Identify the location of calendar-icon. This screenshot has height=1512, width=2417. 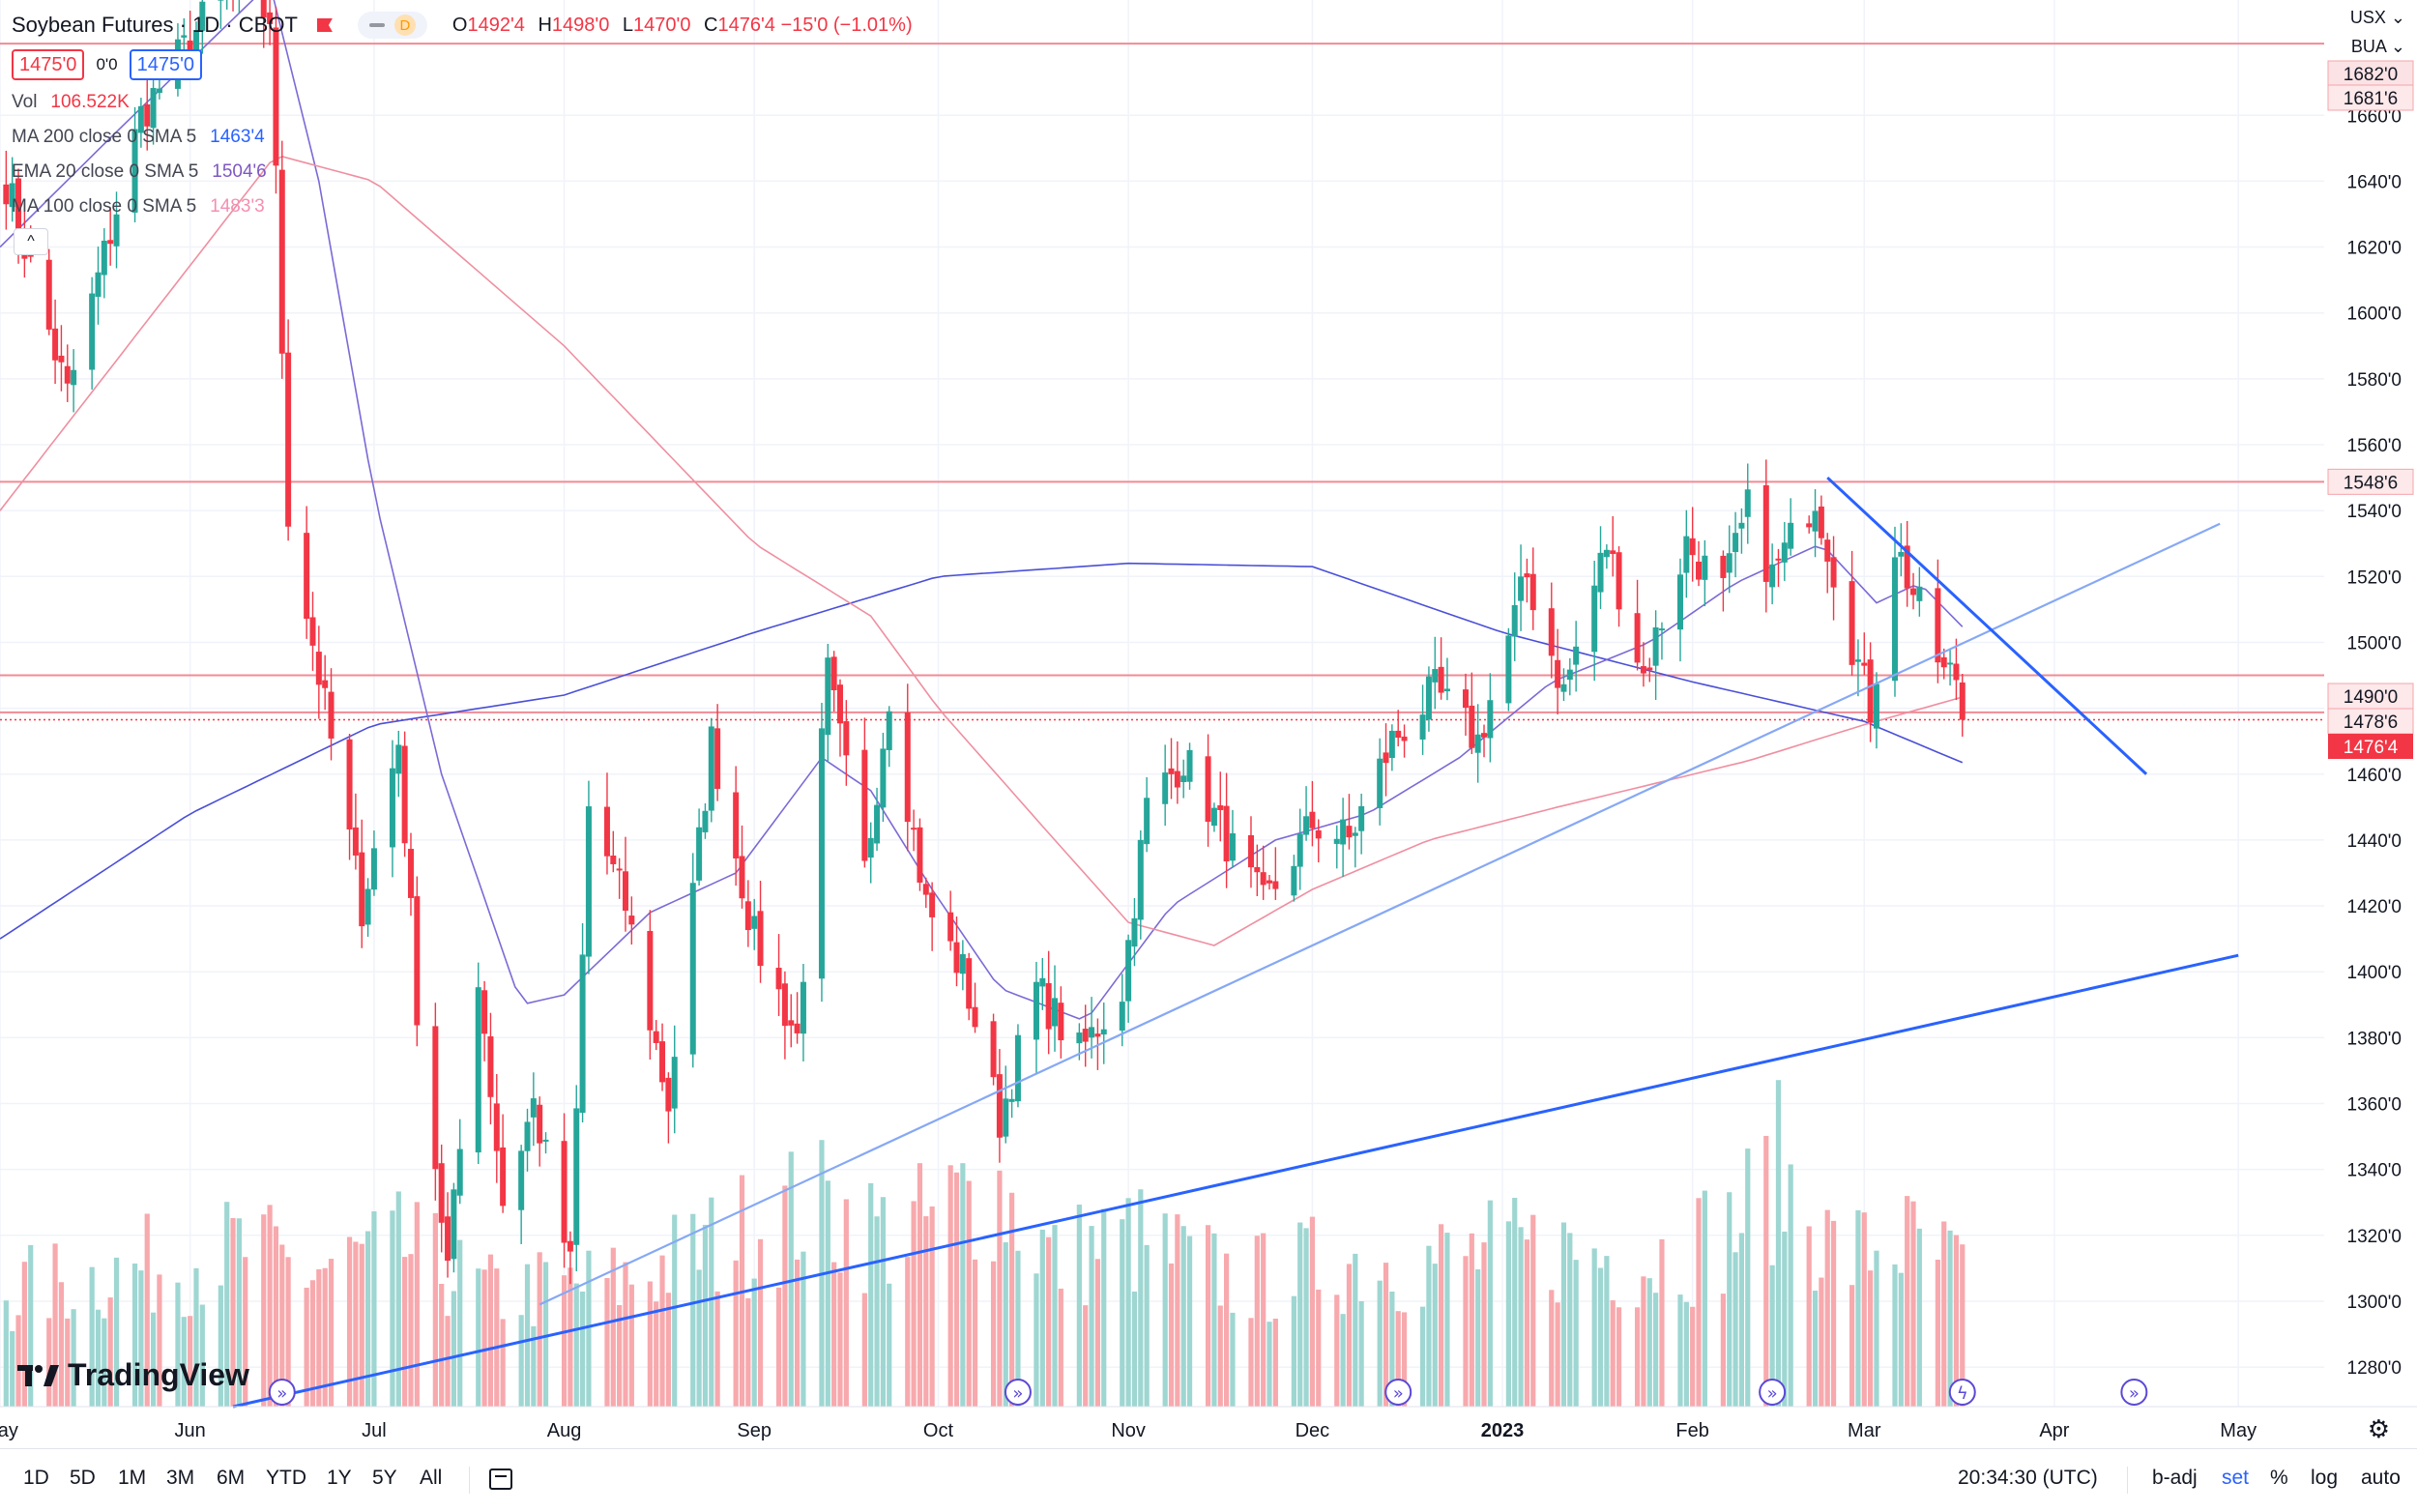
(500, 1479).